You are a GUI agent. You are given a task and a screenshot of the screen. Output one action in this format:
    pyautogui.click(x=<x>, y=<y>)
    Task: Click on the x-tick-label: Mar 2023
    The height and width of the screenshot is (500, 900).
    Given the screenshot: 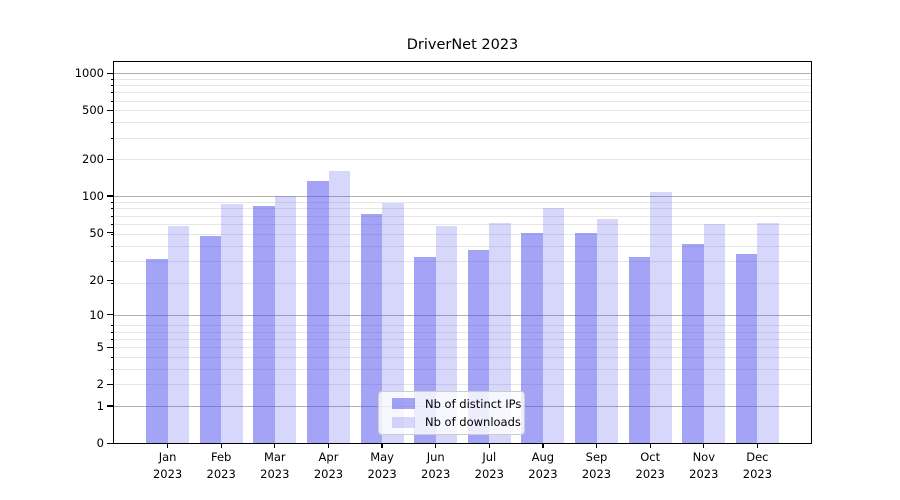 What is the action you would take?
    pyautogui.click(x=275, y=465)
    